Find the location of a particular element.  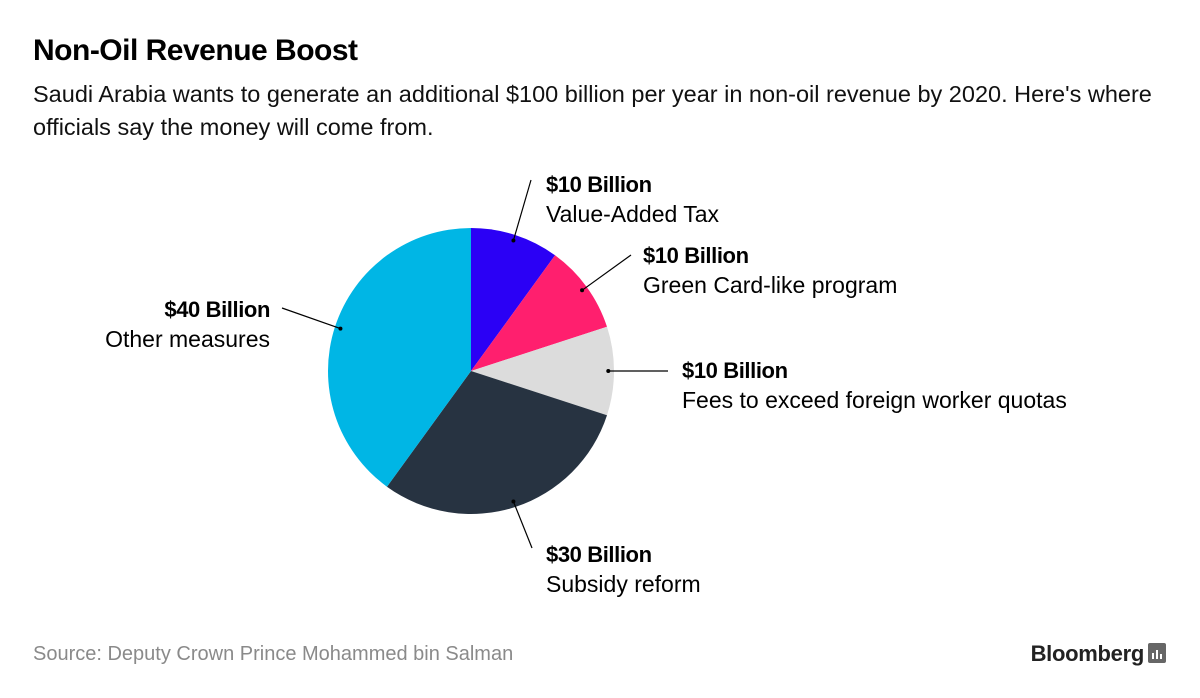

slice-category-label: Fees to exceed foreign worker quotas is located at coordinates (874, 400).